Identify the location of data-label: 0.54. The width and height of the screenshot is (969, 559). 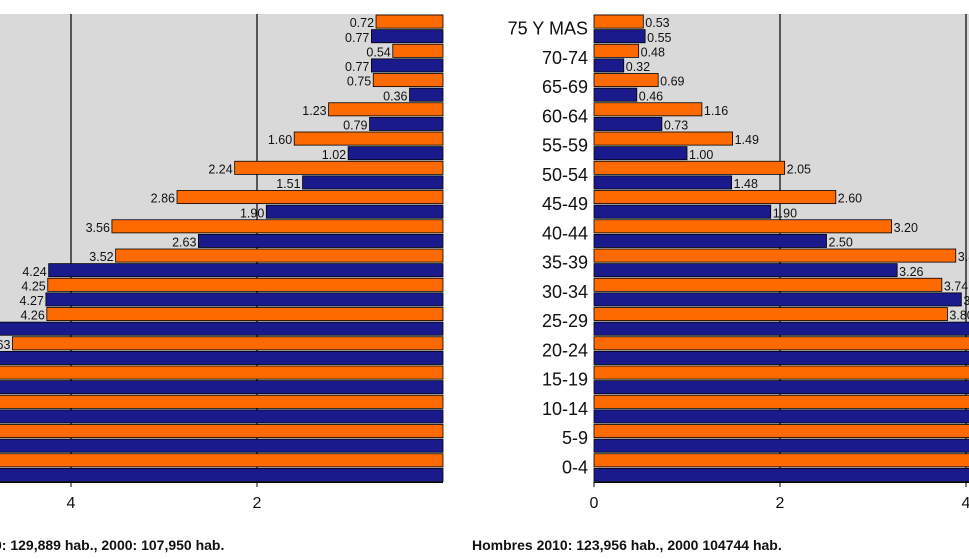
(378, 52).